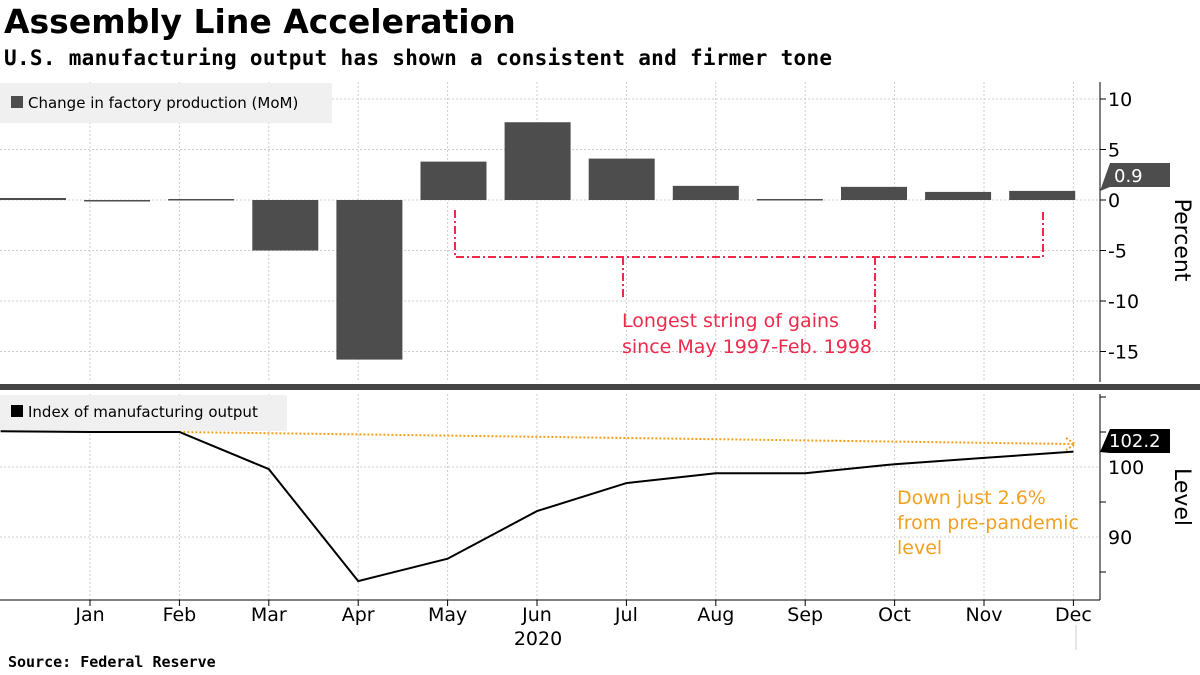  I want to click on x-tick-label: Feb, so click(180, 615).